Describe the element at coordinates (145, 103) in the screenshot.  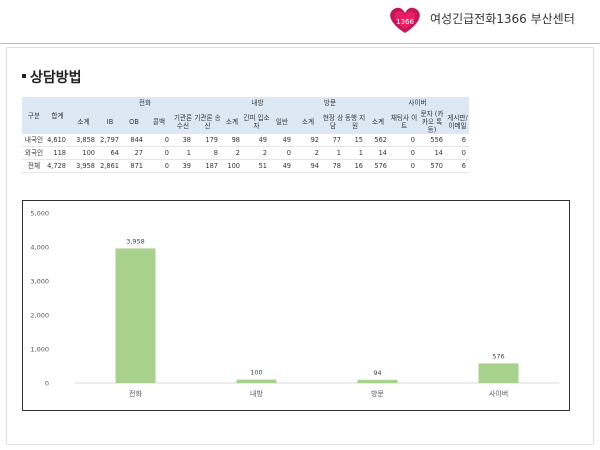
I see `group-header-phone: 전화` at that location.